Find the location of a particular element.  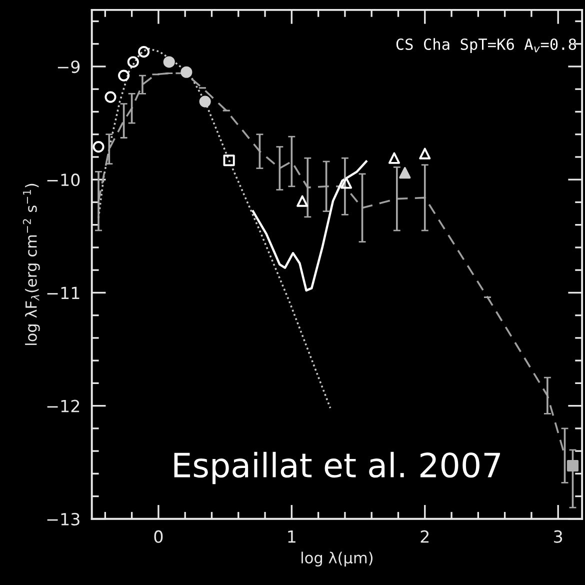

x-tick-label: 3 is located at coordinates (558, 536).